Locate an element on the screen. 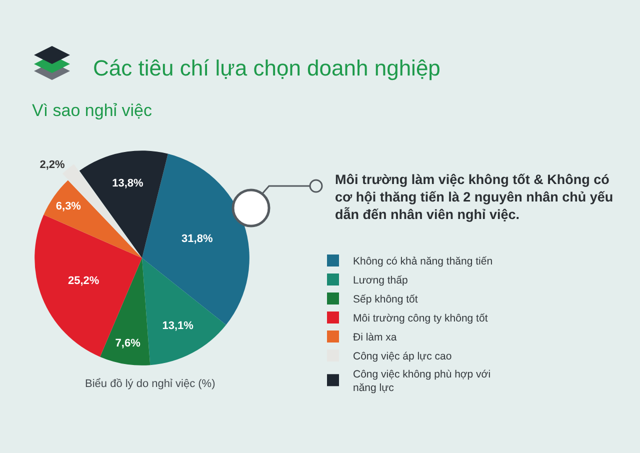 The height and width of the screenshot is (453, 640). chart-title: Các tiêu chí lựa chọn doanh nghiệp is located at coordinates (266, 68).